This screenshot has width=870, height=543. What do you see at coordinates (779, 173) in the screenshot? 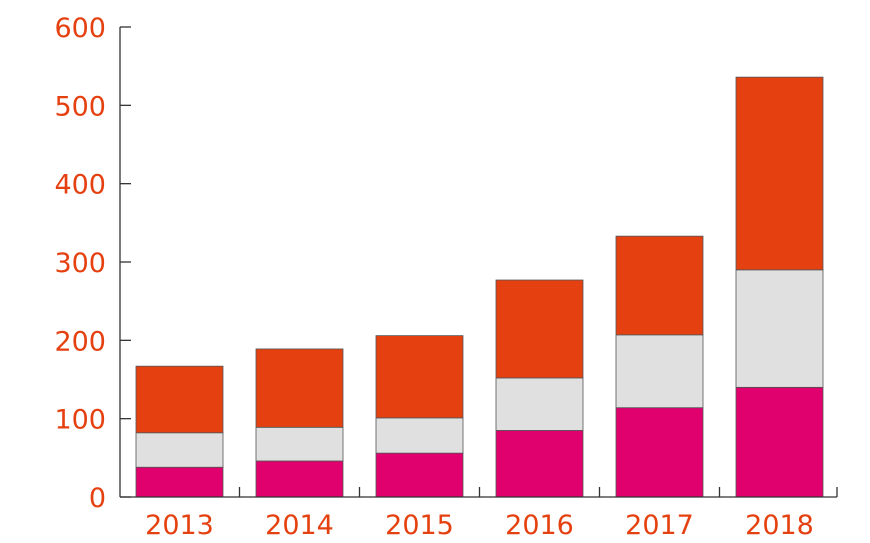
I see `bar-segment-2018-s3` at bounding box center [779, 173].